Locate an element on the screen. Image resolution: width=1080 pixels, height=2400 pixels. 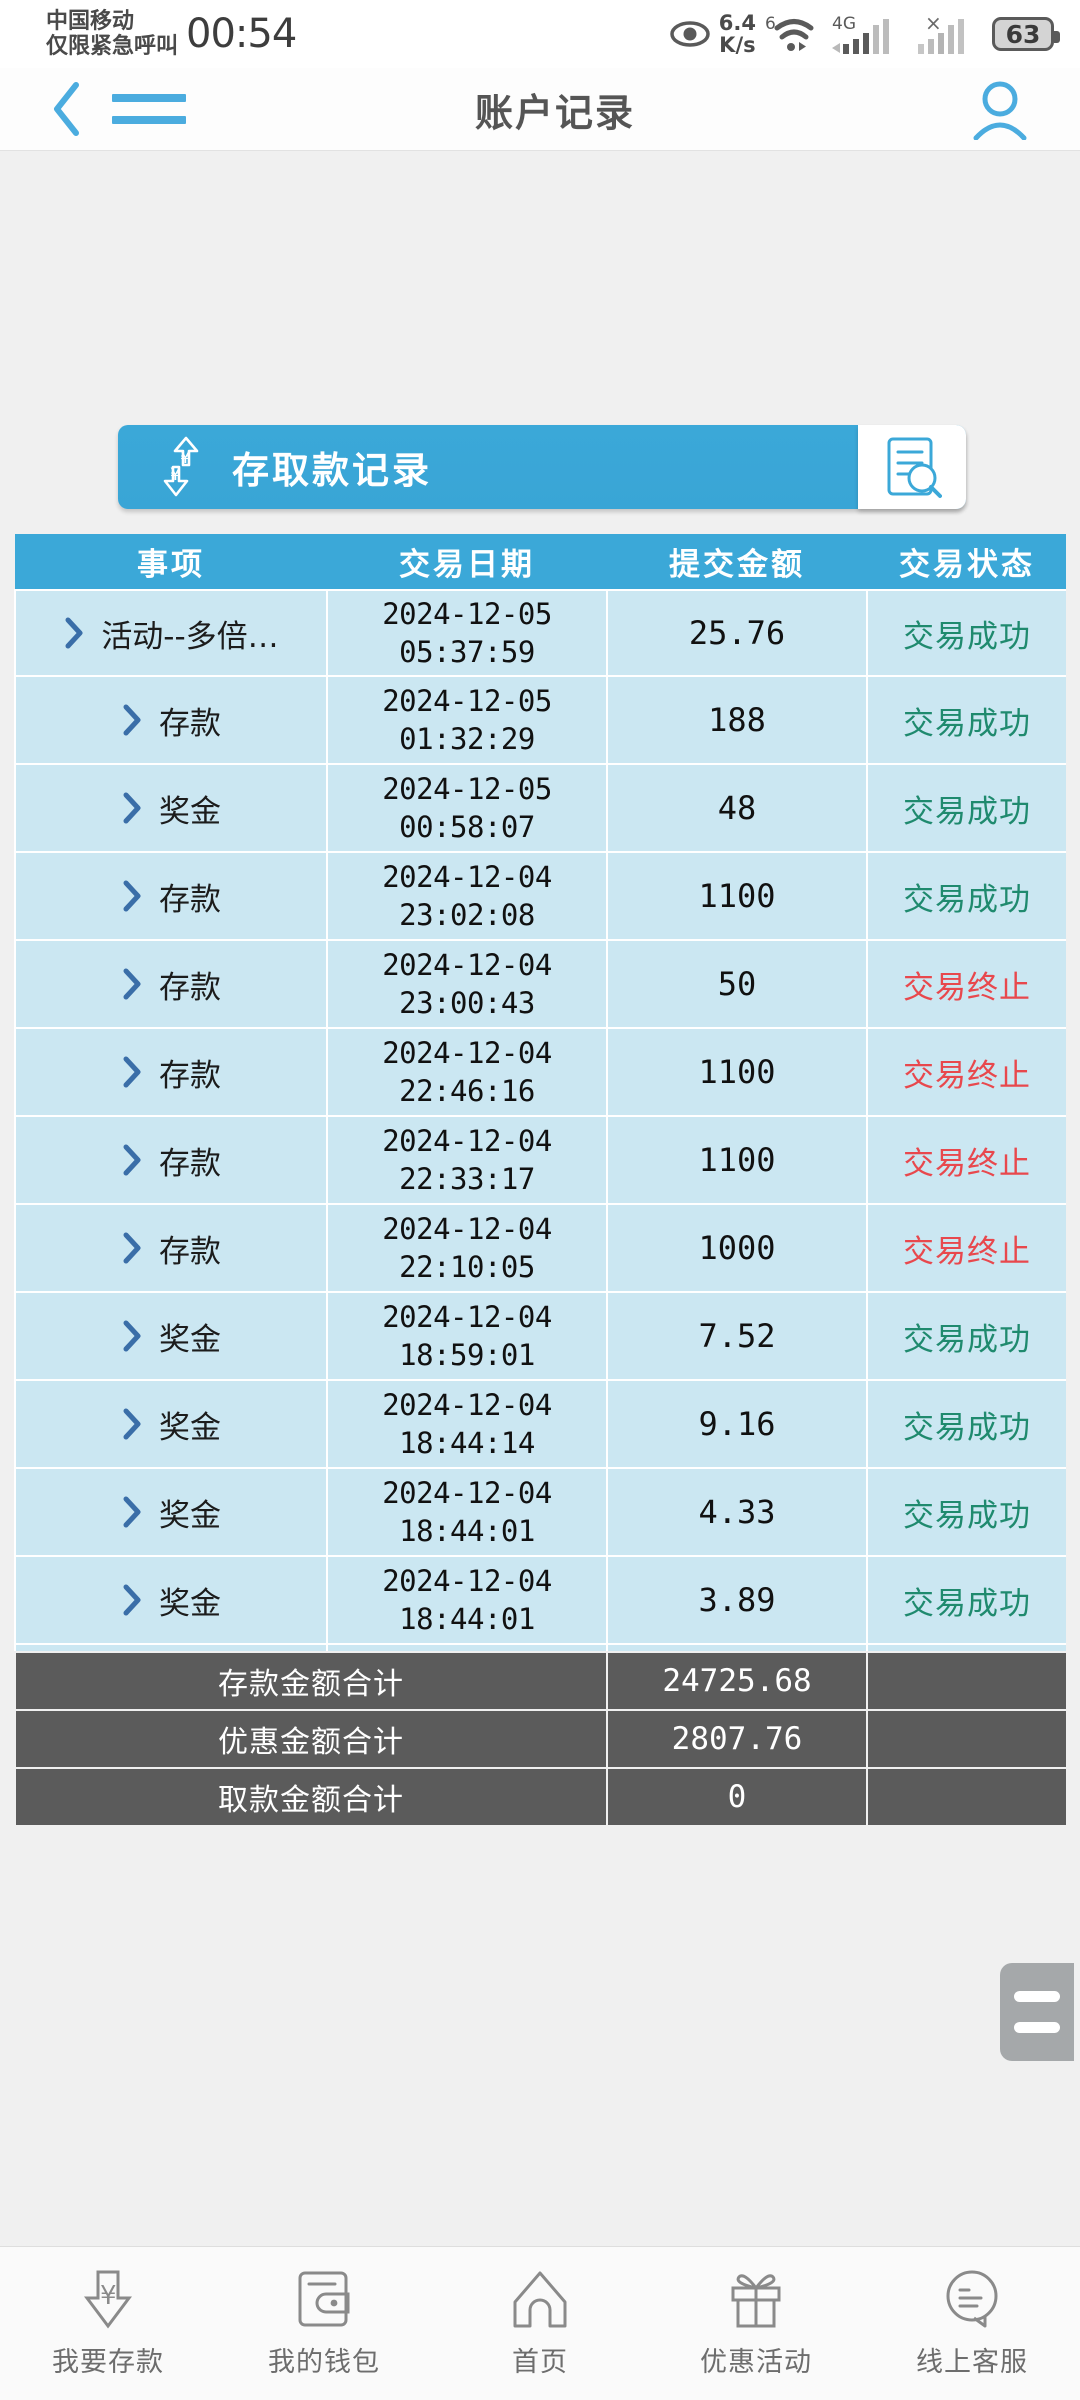
cell-amount: 4.33 is located at coordinates (737, 1512).